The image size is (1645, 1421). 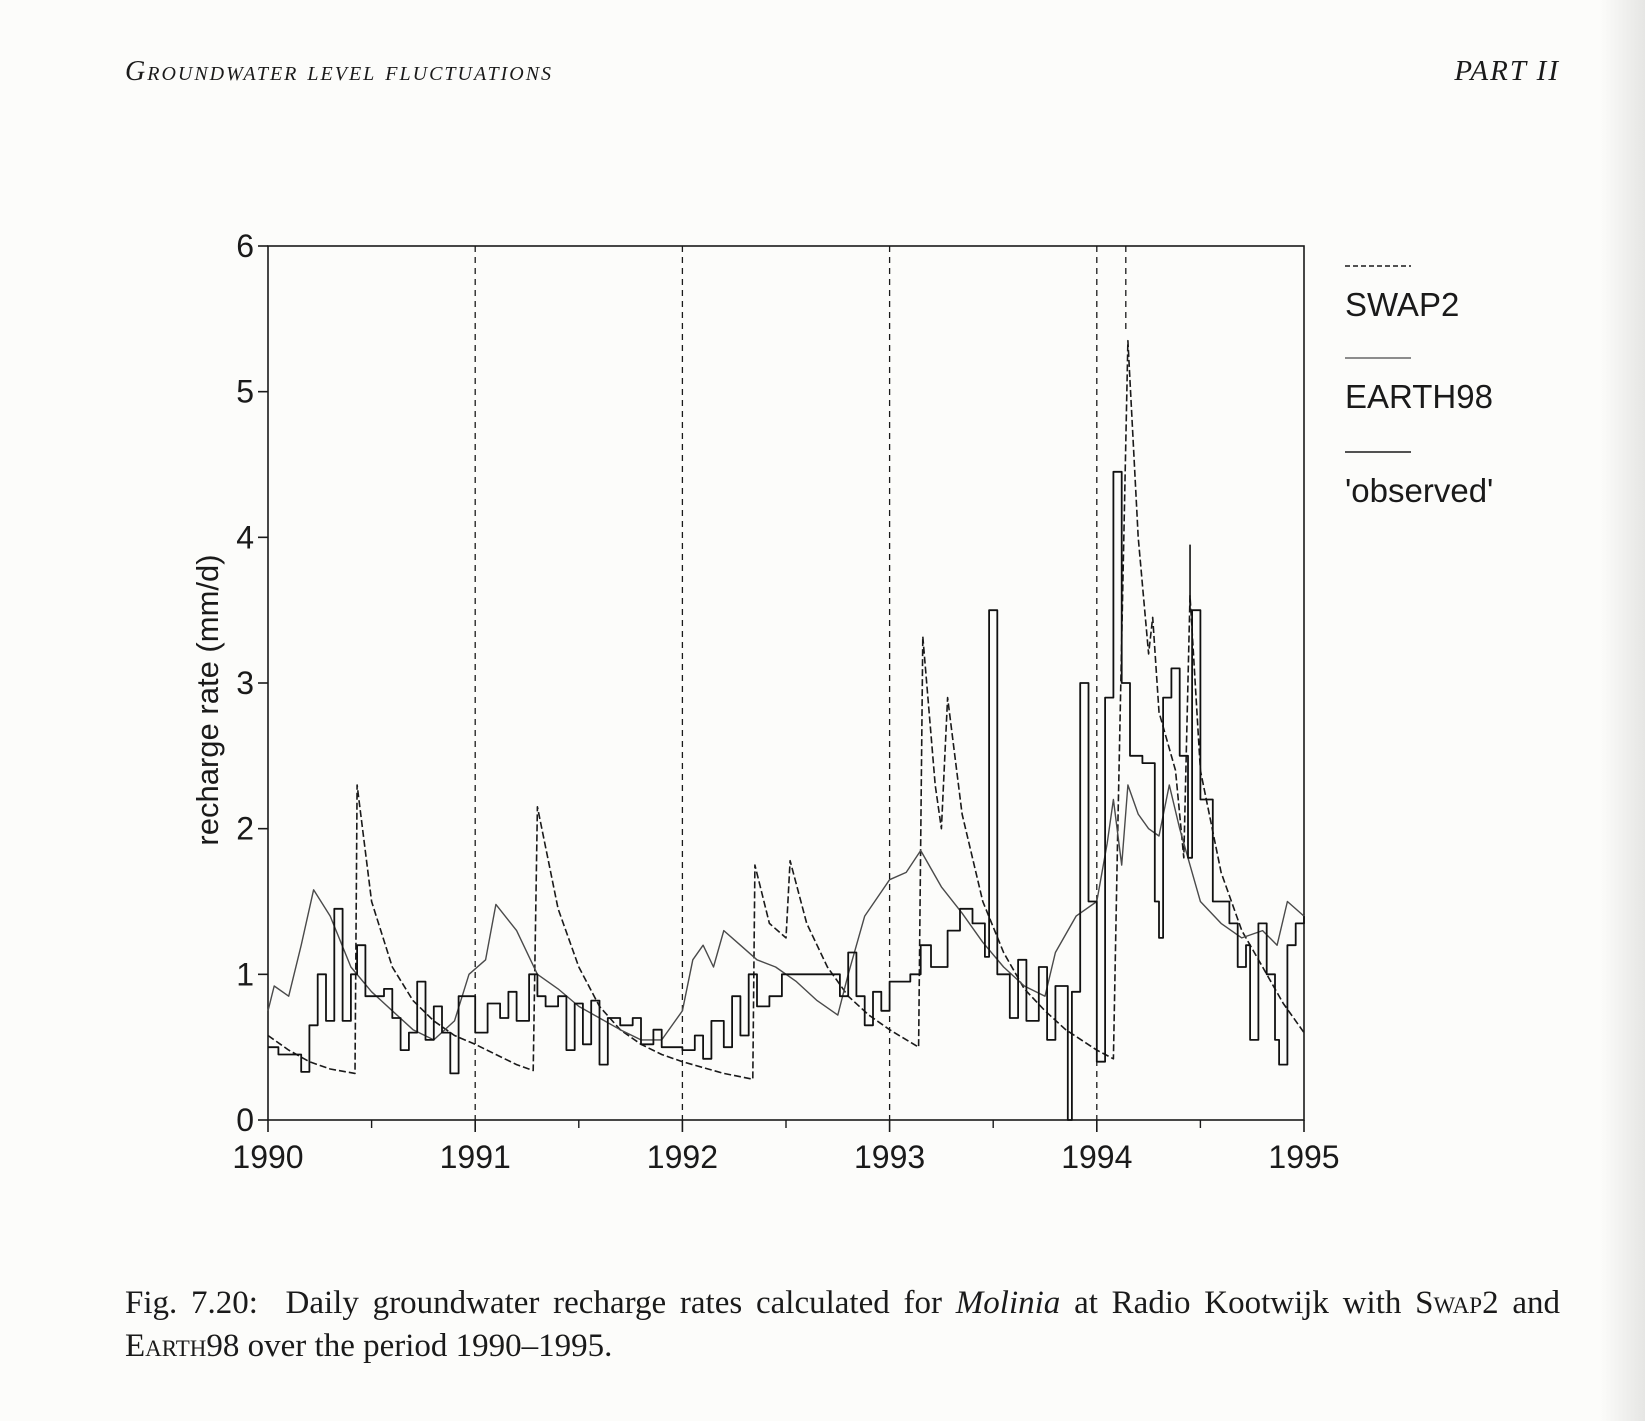 What do you see at coordinates (245, 392) in the screenshot?
I see `y-tick-label: 5` at bounding box center [245, 392].